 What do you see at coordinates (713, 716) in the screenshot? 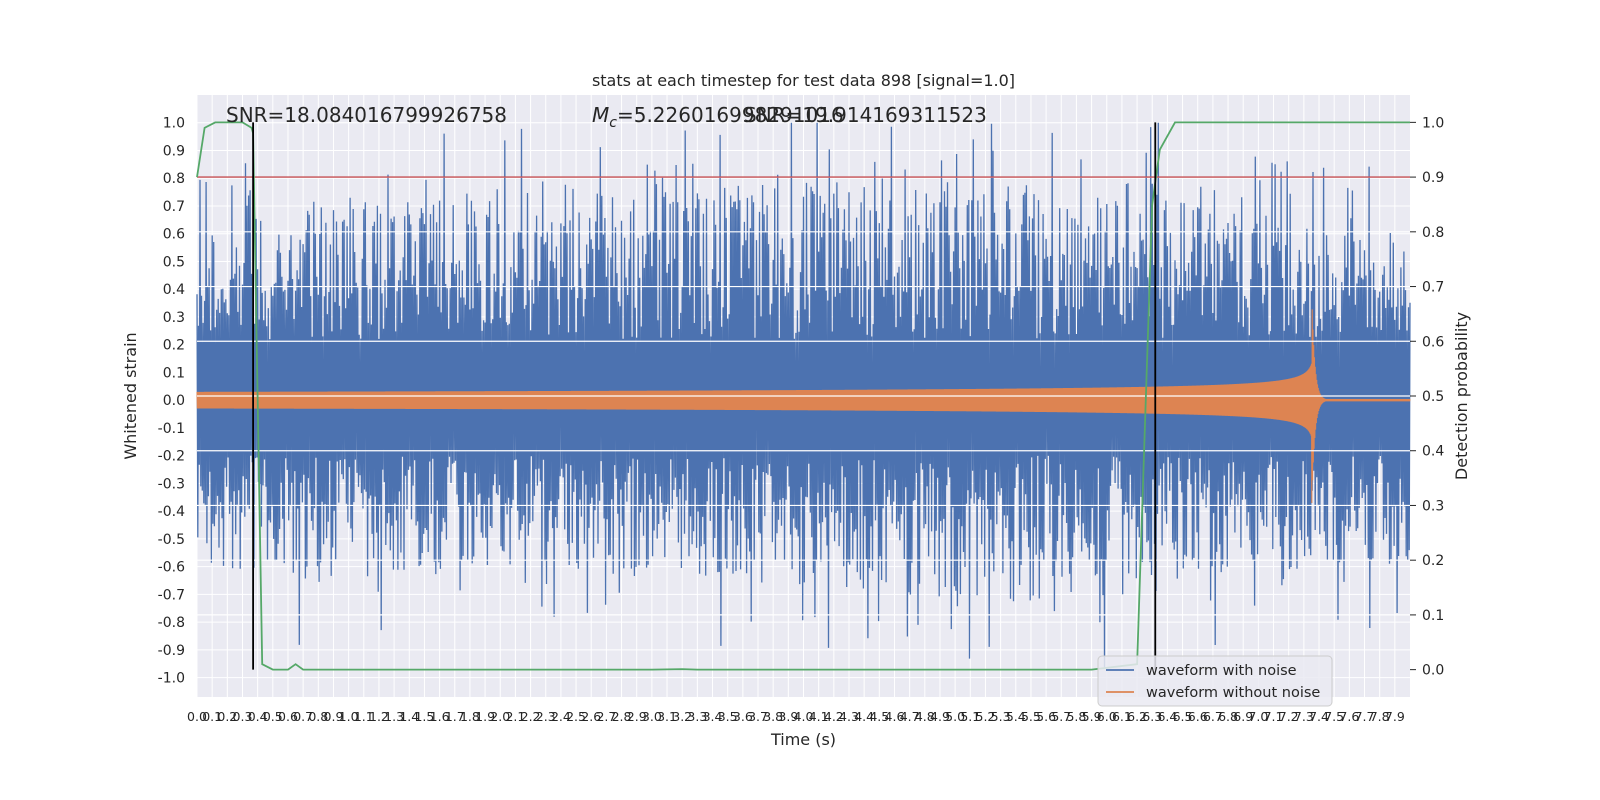
I see `x-tick-label: 3.4` at bounding box center [713, 716].